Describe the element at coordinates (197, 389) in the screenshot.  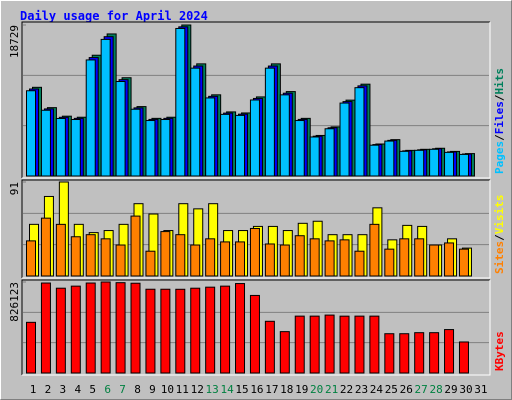
I see `x-tick-label: 12` at that location.